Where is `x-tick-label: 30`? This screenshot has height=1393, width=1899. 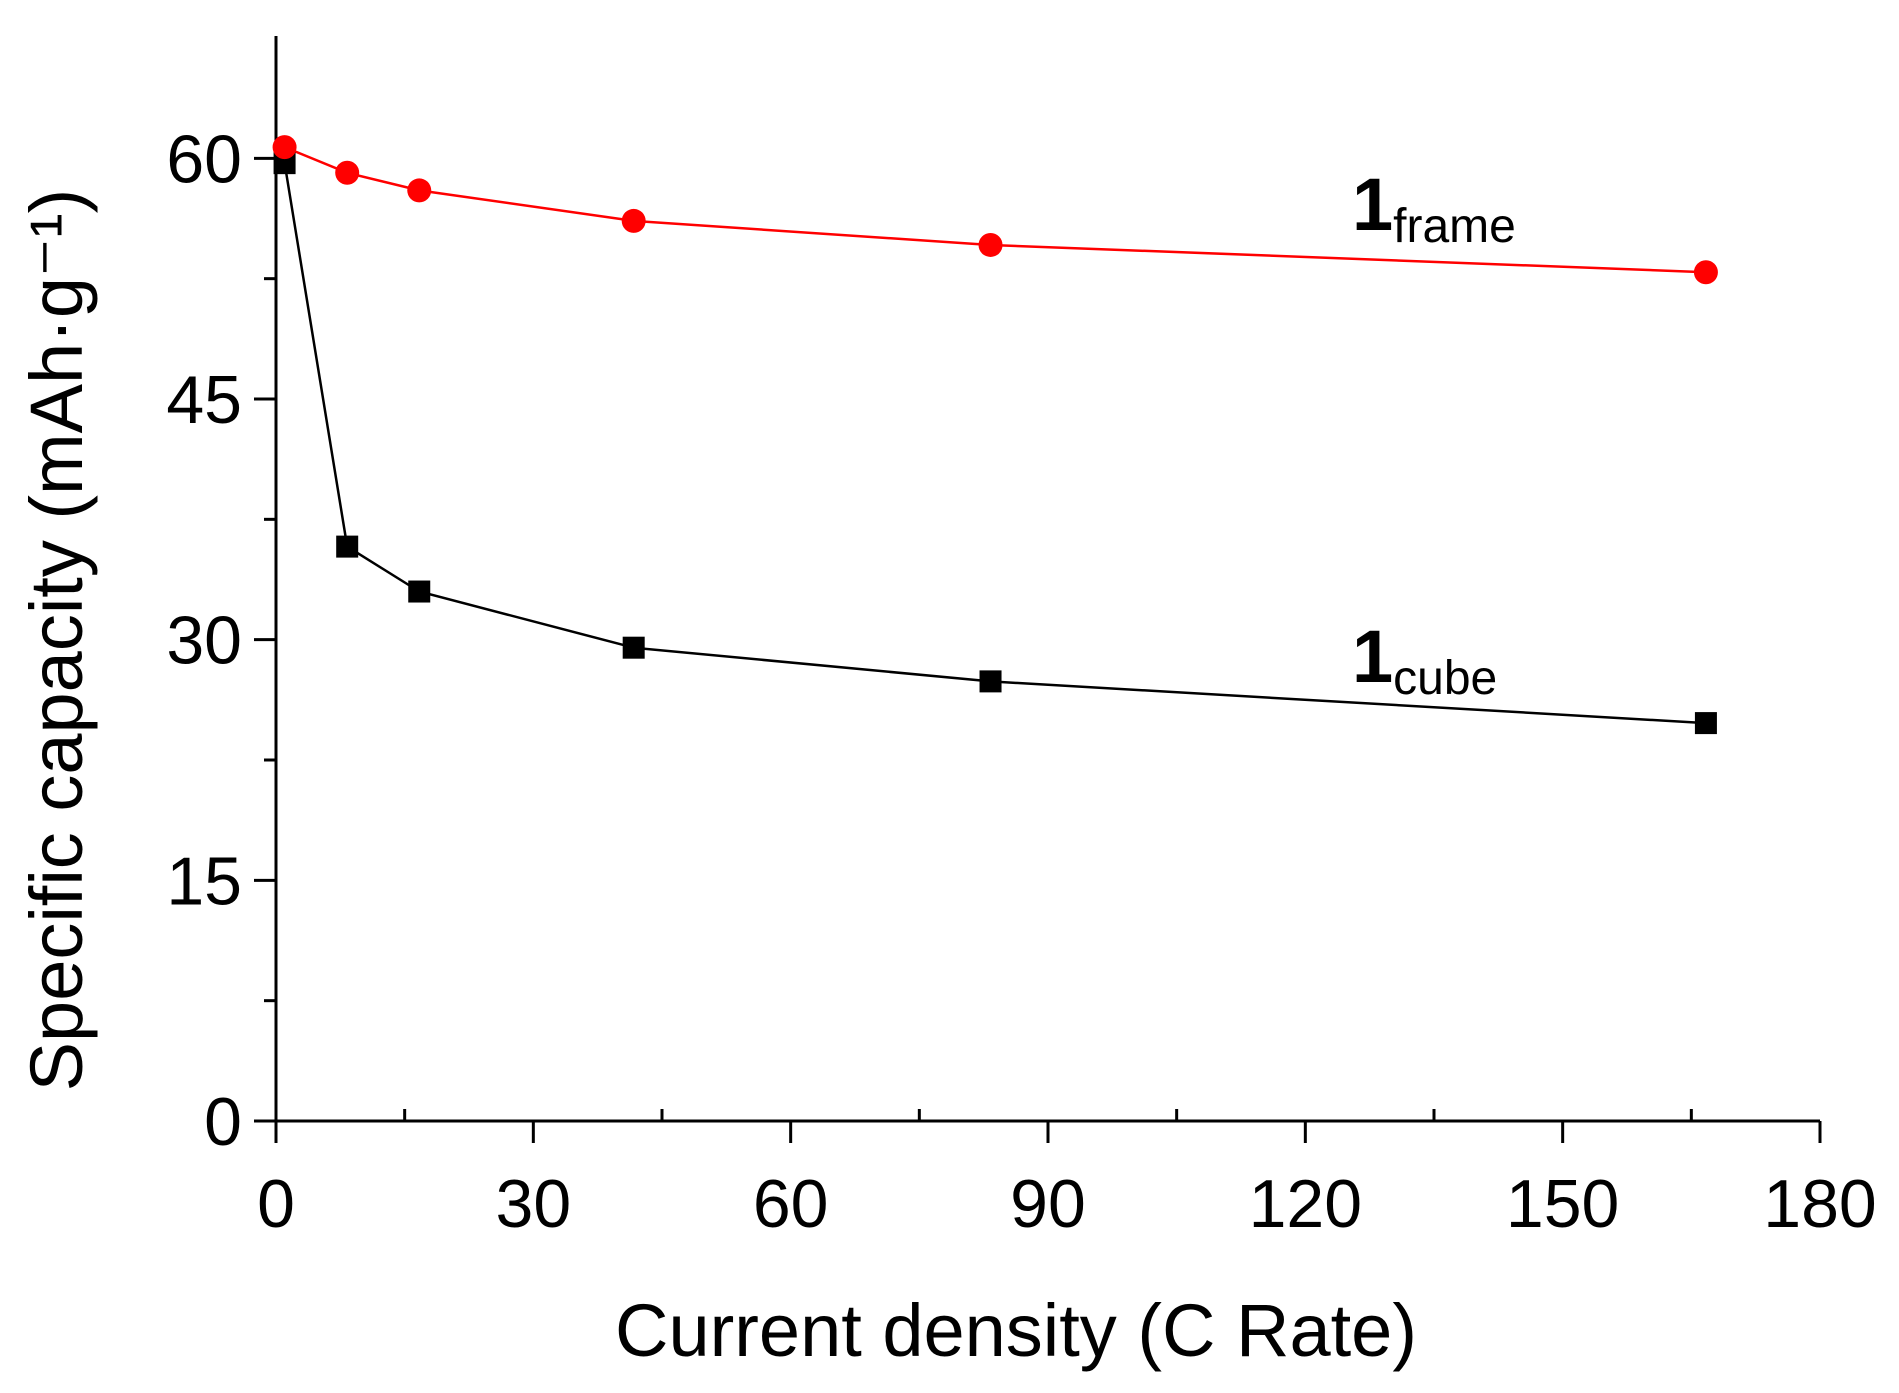
x-tick-label: 30 is located at coordinates (534, 1204).